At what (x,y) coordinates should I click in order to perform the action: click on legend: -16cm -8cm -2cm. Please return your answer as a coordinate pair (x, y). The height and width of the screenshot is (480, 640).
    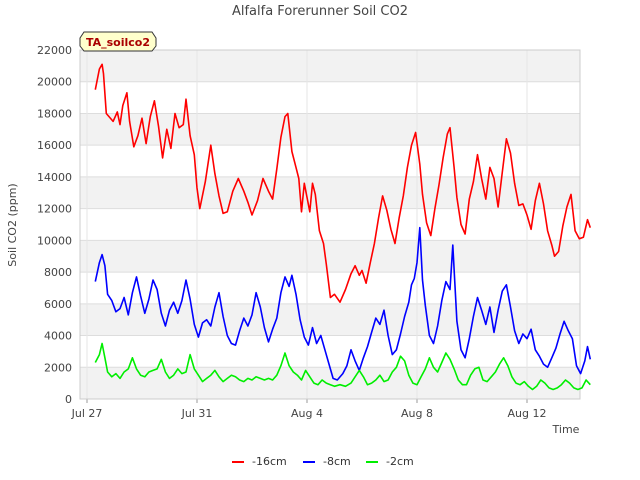
    Looking at the image, I should click on (323, 461).